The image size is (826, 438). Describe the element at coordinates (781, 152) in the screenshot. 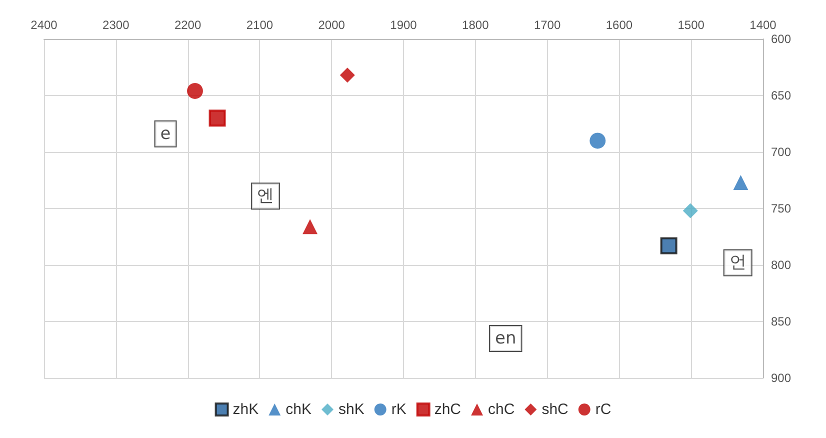

I see `y-tick-label: 700` at that location.